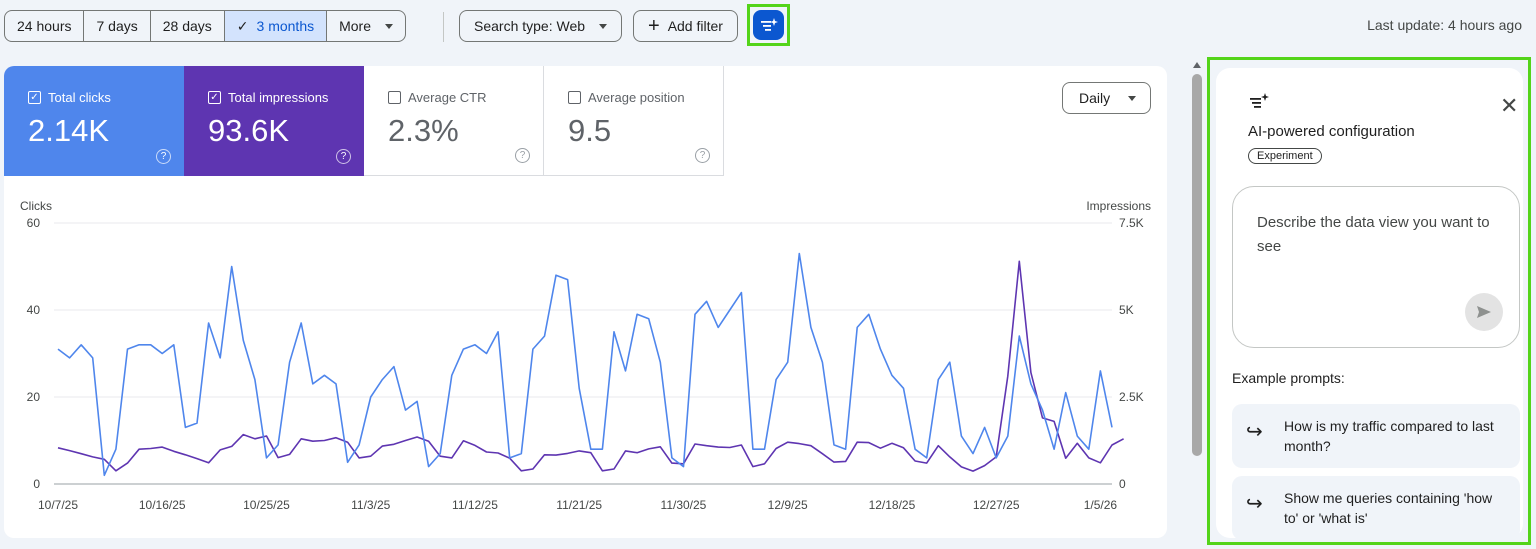 This screenshot has width=1536, height=549. I want to click on range-label: 7 days, so click(117, 26).